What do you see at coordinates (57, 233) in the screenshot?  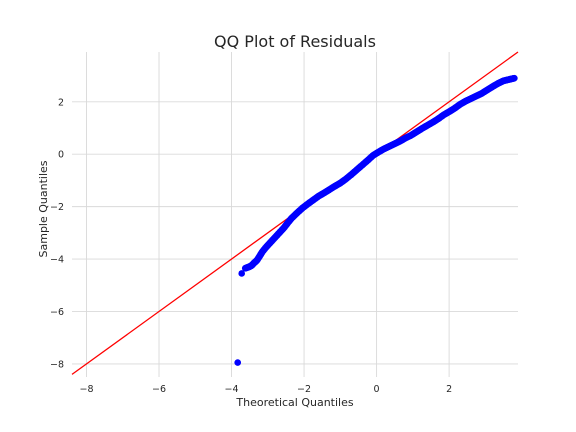 I see `y-tick-labels: −8 −6 −4 −2 0 2` at bounding box center [57, 233].